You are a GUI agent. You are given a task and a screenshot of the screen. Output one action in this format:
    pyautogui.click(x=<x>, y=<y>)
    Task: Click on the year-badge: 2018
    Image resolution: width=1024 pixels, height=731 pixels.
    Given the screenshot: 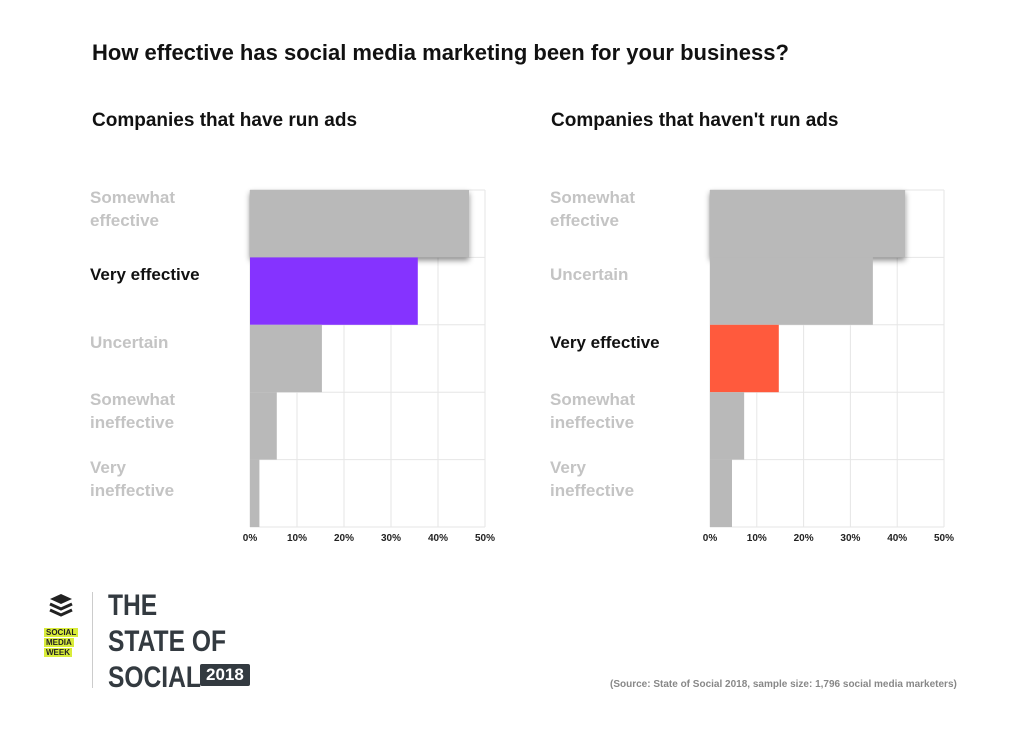 What is the action you would take?
    pyautogui.click(x=225, y=675)
    